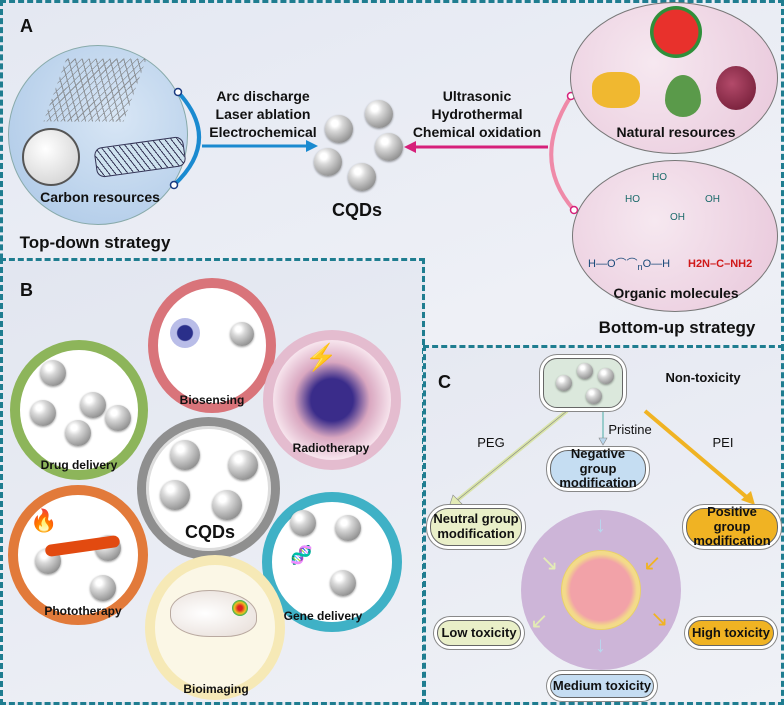 The width and height of the screenshot is (784, 705). I want to click on phototherapy-petal, so click(78, 555).